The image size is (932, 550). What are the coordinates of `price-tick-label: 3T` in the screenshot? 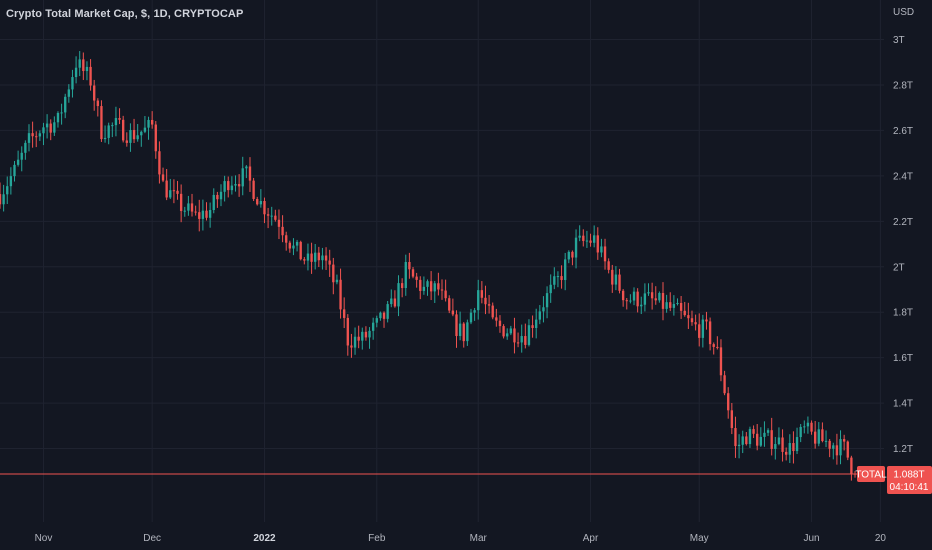 It's located at (899, 40).